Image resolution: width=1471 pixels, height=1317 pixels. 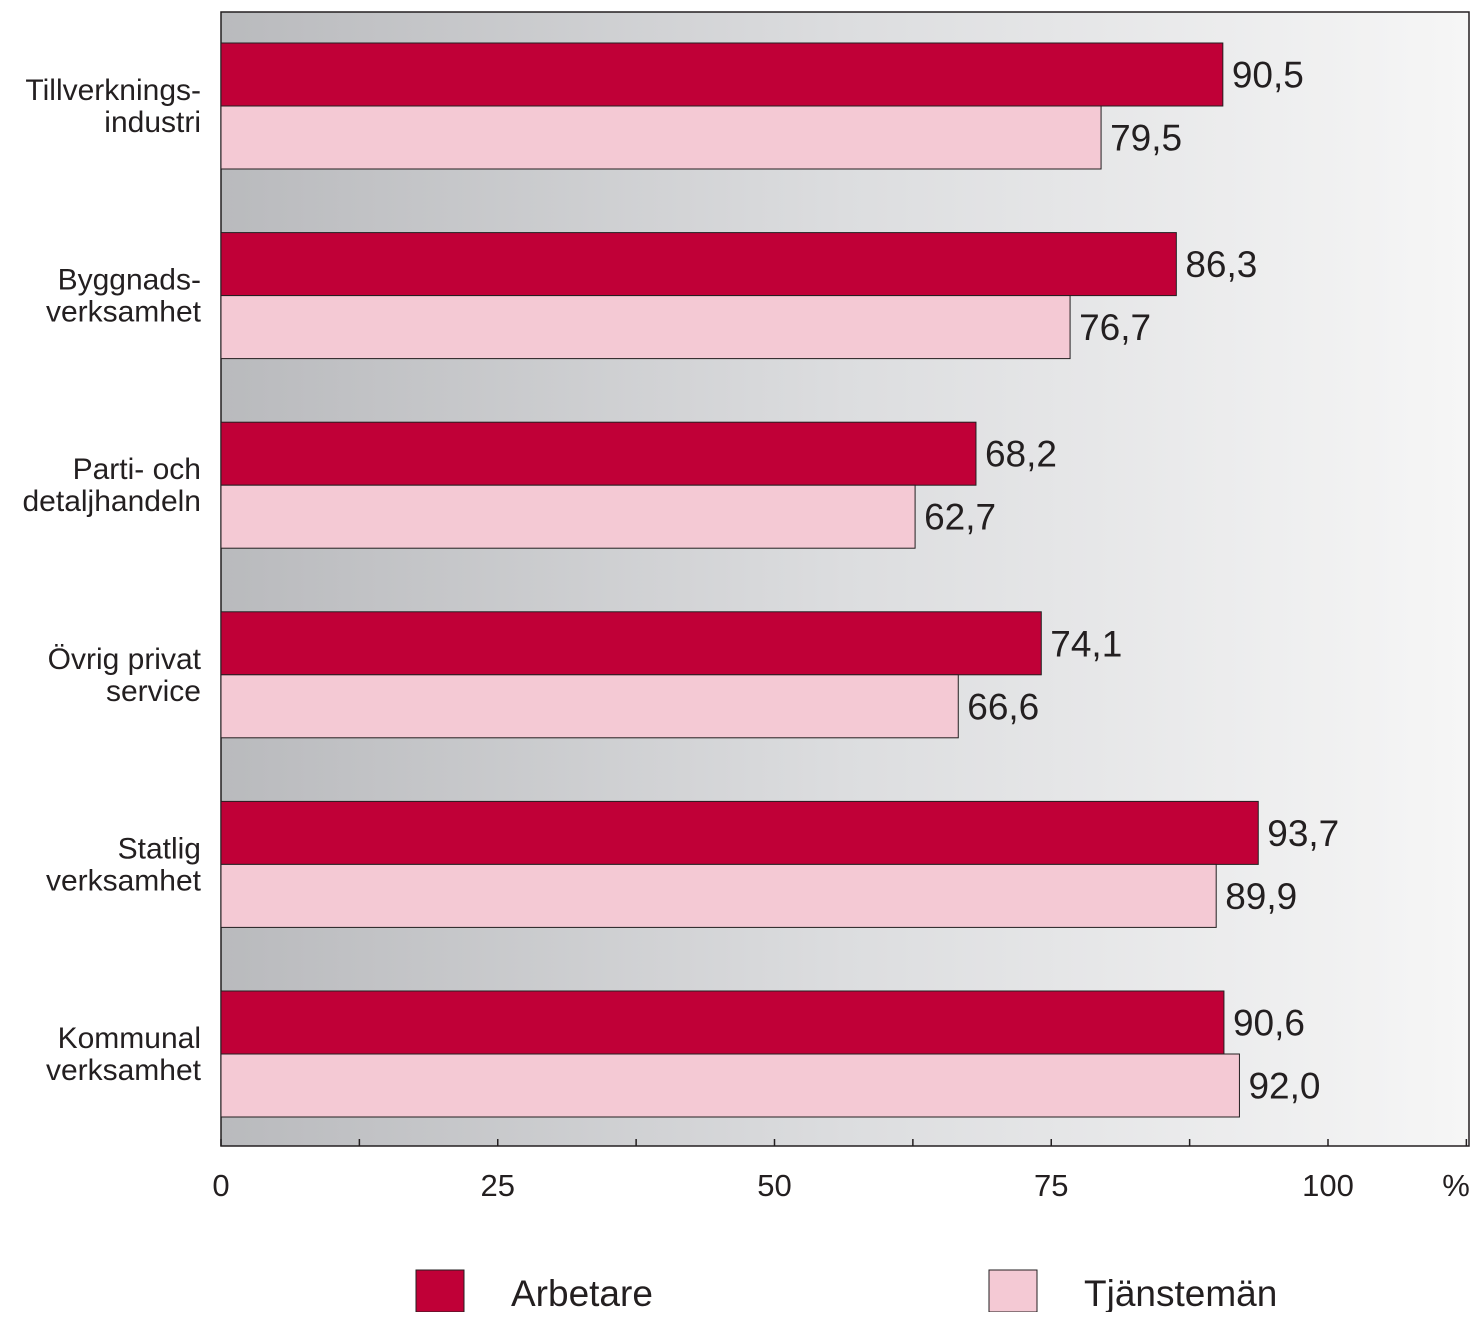 I want to click on value-label-tjansteman-4: 66,6, so click(x=1003, y=706).